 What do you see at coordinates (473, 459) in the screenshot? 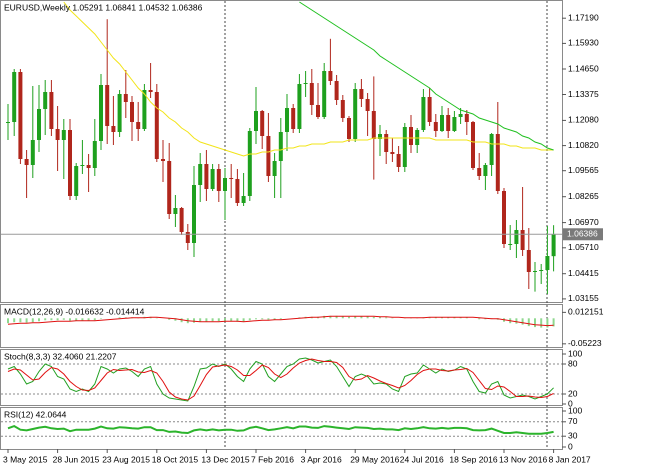
I see `x-tick-label: 18 Sep 2016` at bounding box center [473, 459].